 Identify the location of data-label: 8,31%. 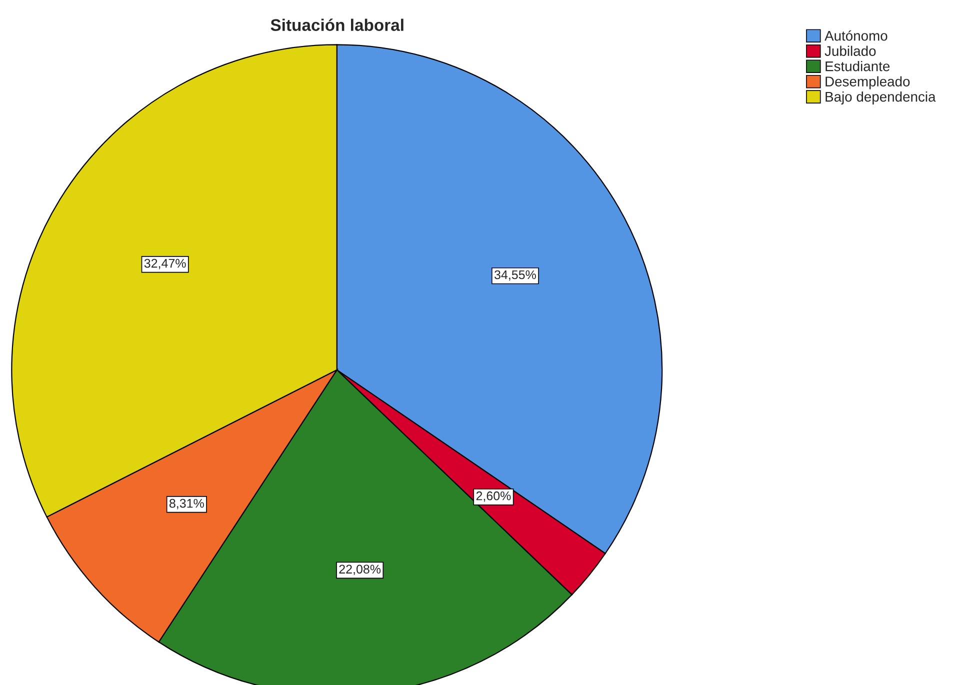
(186, 504).